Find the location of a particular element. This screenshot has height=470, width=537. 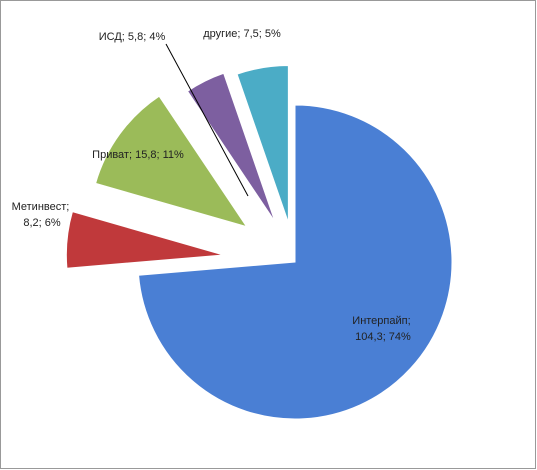

label-line: 8,2; 6% is located at coordinates (42, 223).